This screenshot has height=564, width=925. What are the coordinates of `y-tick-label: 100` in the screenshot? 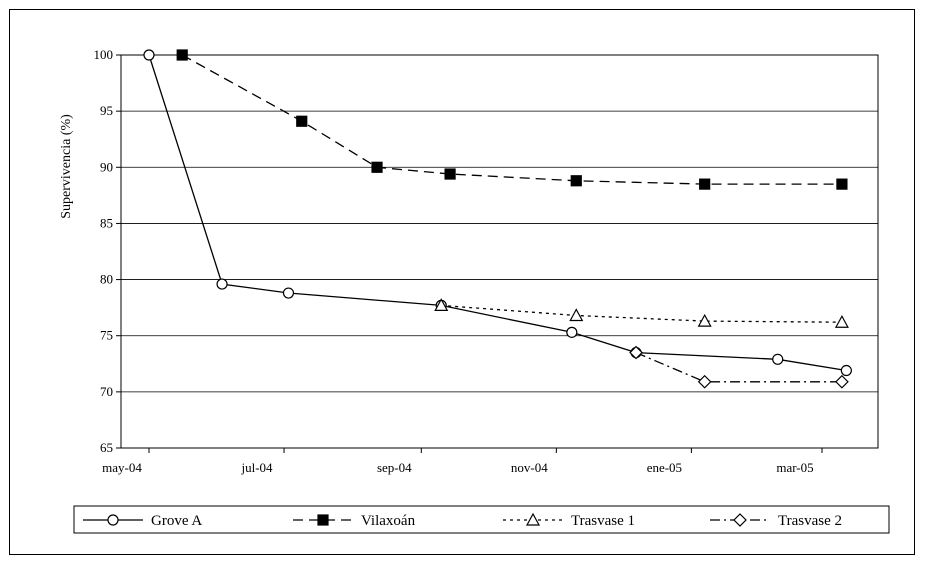 It's located at (104, 54).